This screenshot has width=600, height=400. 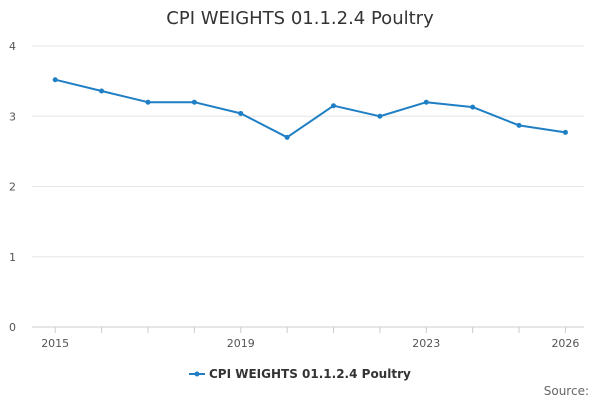 I want to click on x-tick-label: 2023, so click(x=426, y=343).